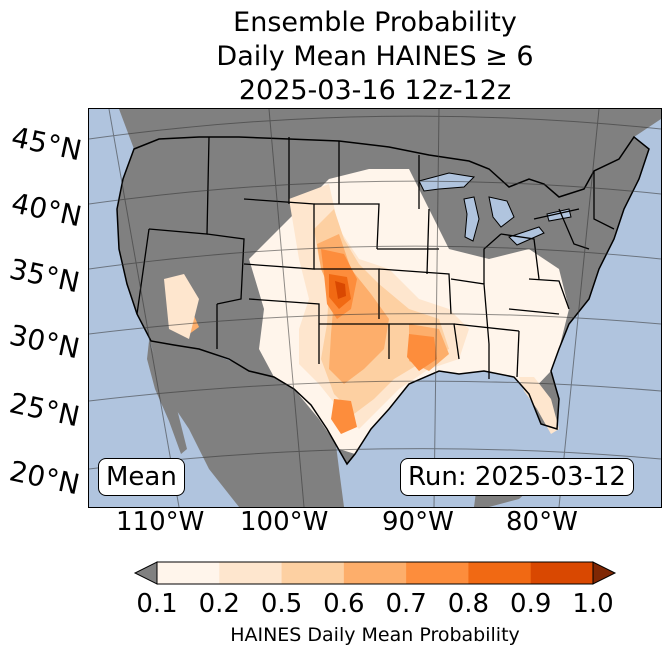 The image size is (671, 658). What do you see at coordinates (501, 212) in the screenshot?
I see `lake-huron` at bounding box center [501, 212].